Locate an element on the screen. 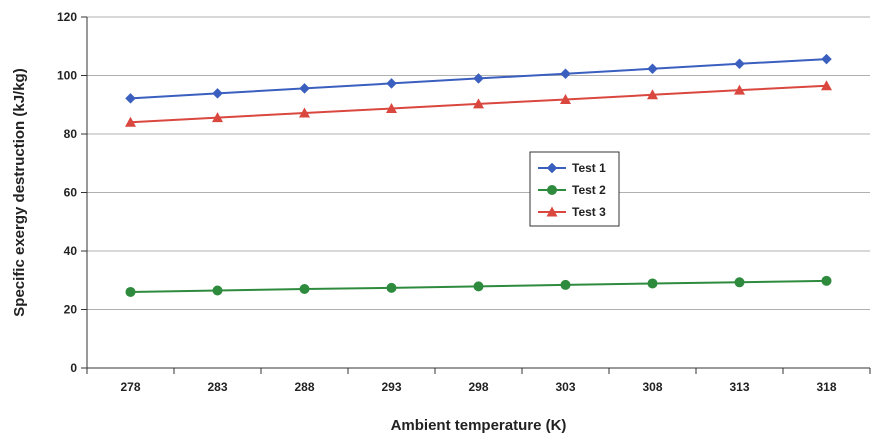  y-tick-label: 0 is located at coordinates (73, 368).